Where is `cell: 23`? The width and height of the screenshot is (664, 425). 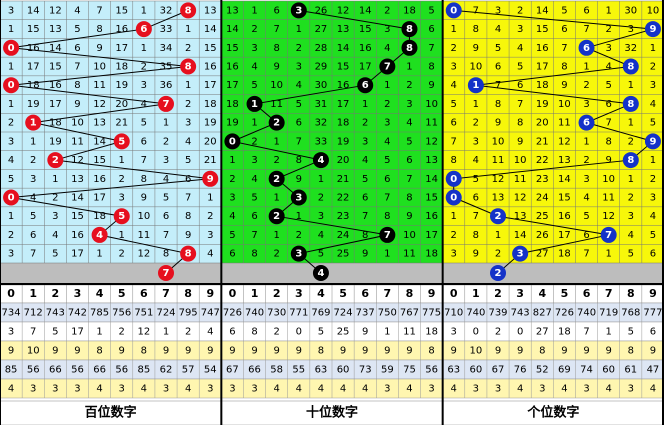 cell: 23 is located at coordinates (343, 216).